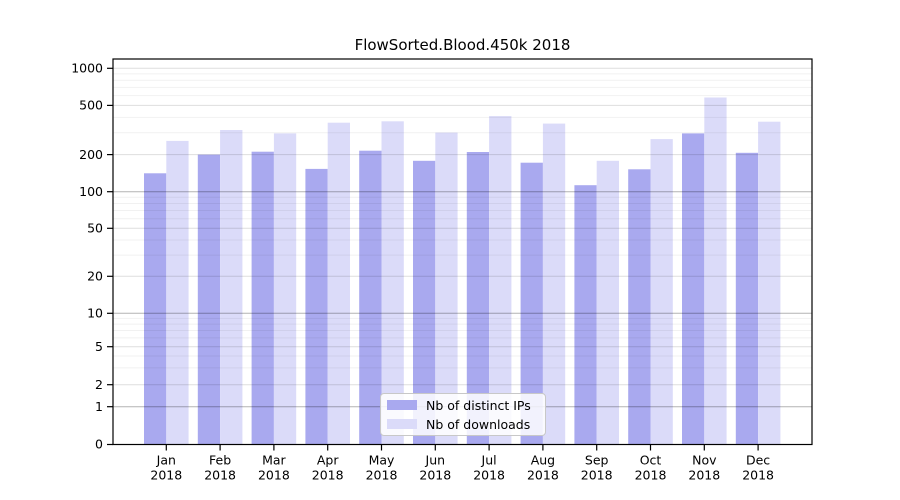  Describe the element at coordinates (424, 302) in the screenshot. I see `bar-jun-ips` at that location.